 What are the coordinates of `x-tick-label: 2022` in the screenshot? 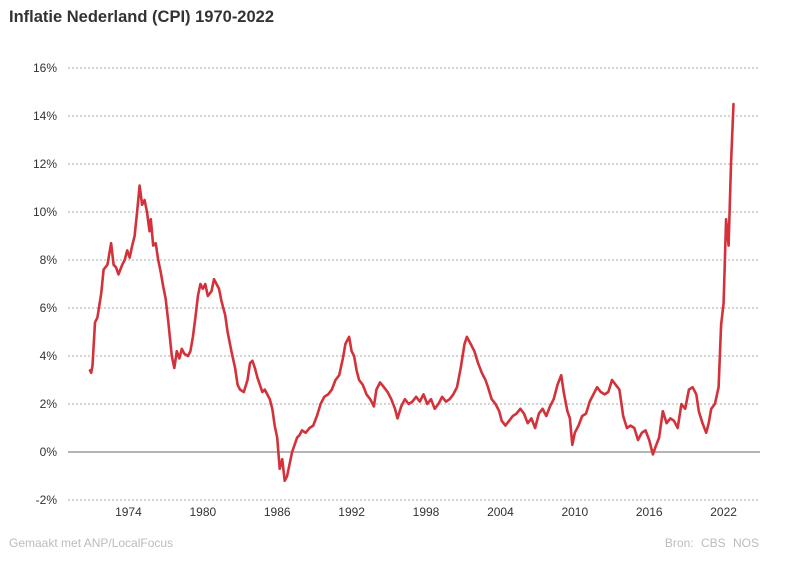 It's located at (723, 512).